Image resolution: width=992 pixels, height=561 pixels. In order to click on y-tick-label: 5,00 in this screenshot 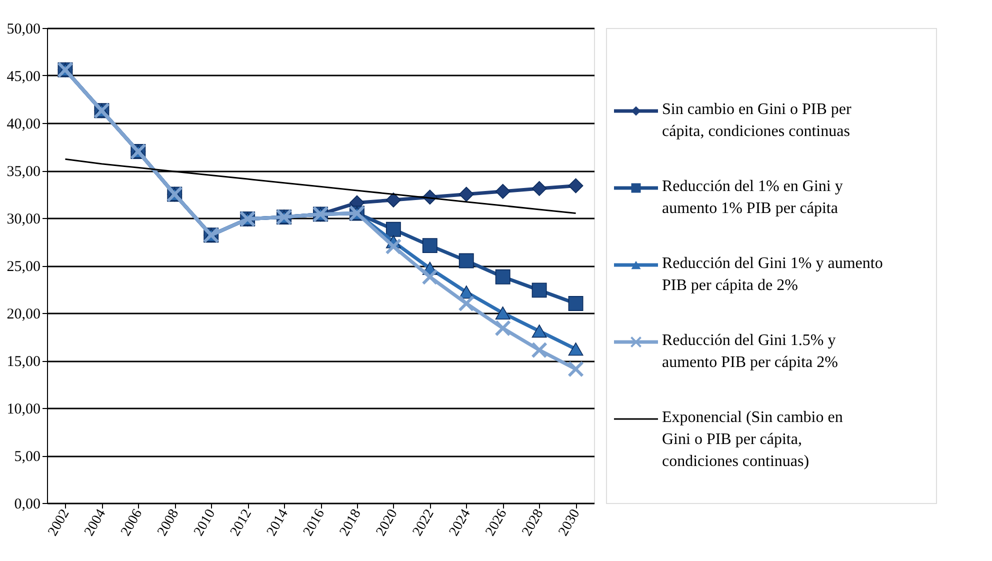, I will do `click(27, 457)`.